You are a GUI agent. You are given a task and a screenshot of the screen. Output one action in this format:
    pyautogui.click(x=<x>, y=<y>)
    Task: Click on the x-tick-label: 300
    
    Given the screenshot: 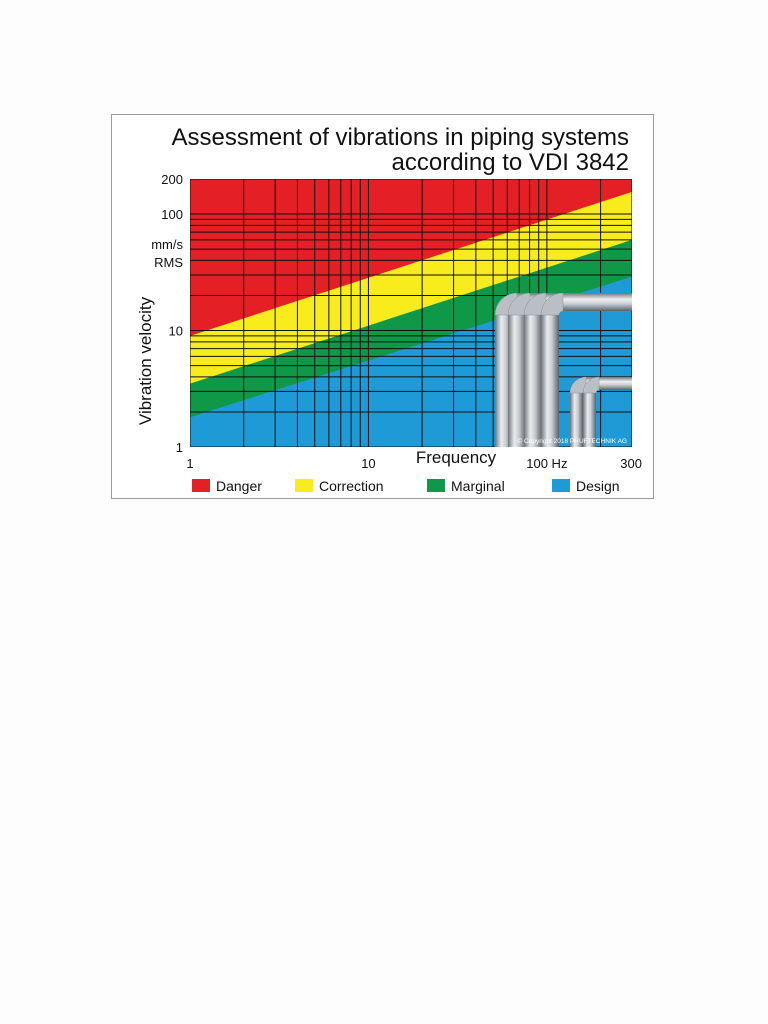 What is the action you would take?
    pyautogui.click(x=631, y=463)
    